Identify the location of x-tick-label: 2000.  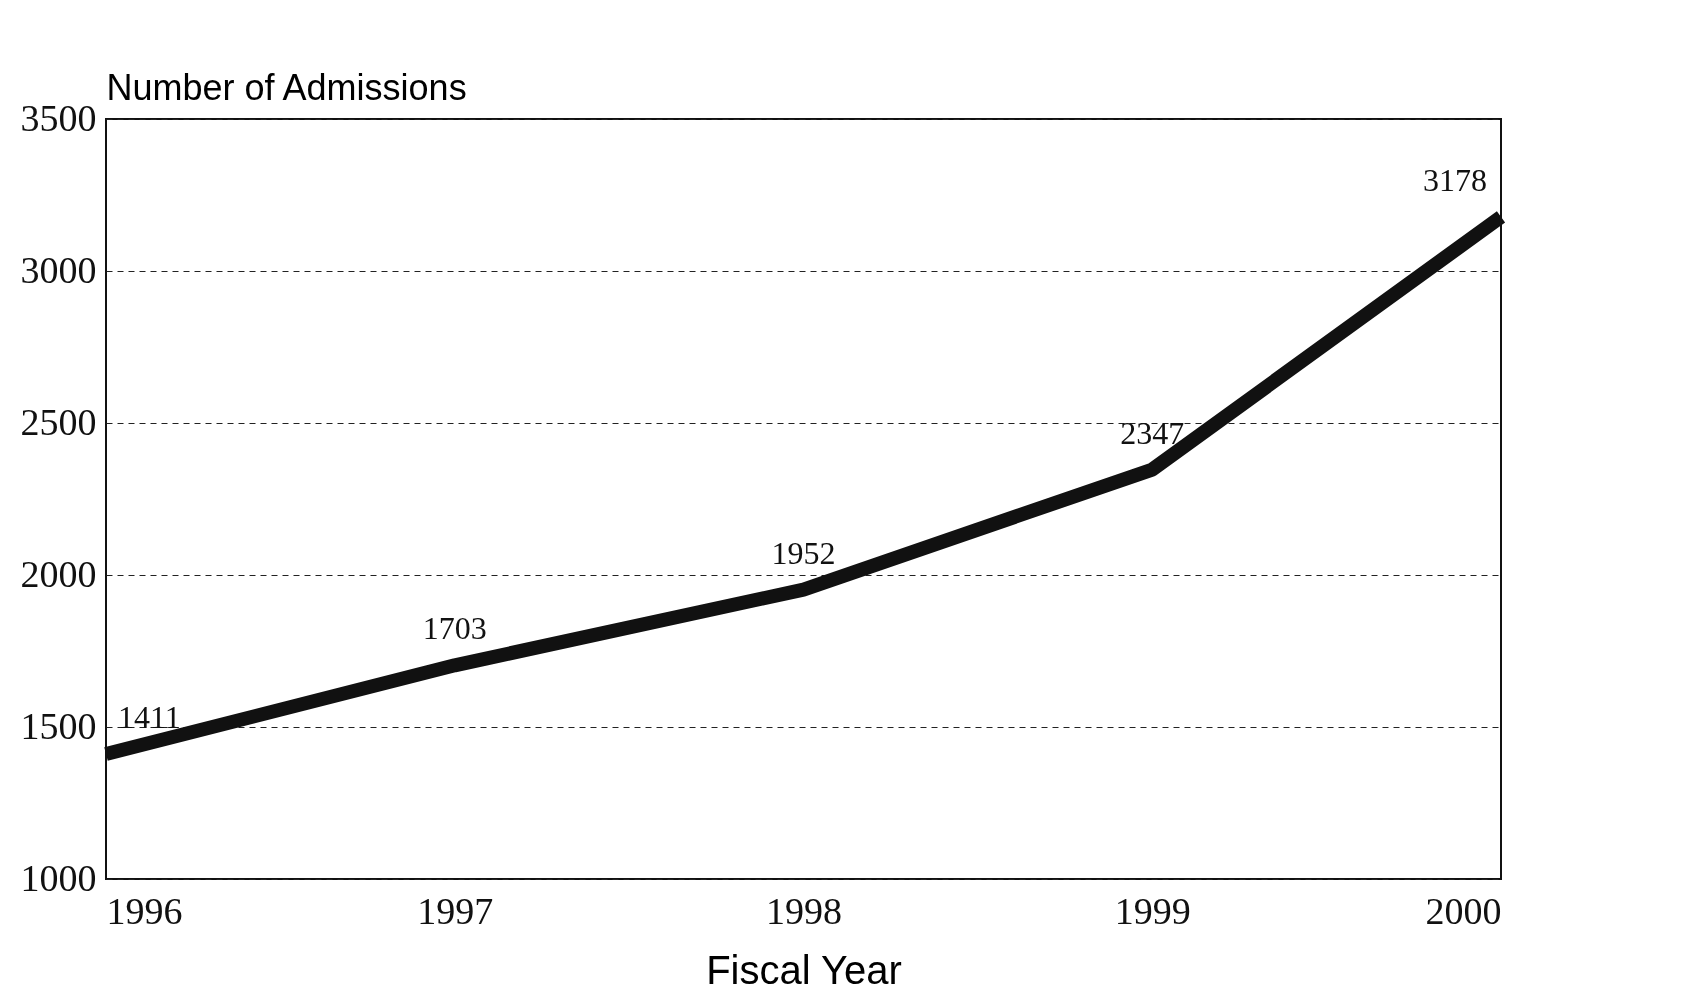
(1463, 910).